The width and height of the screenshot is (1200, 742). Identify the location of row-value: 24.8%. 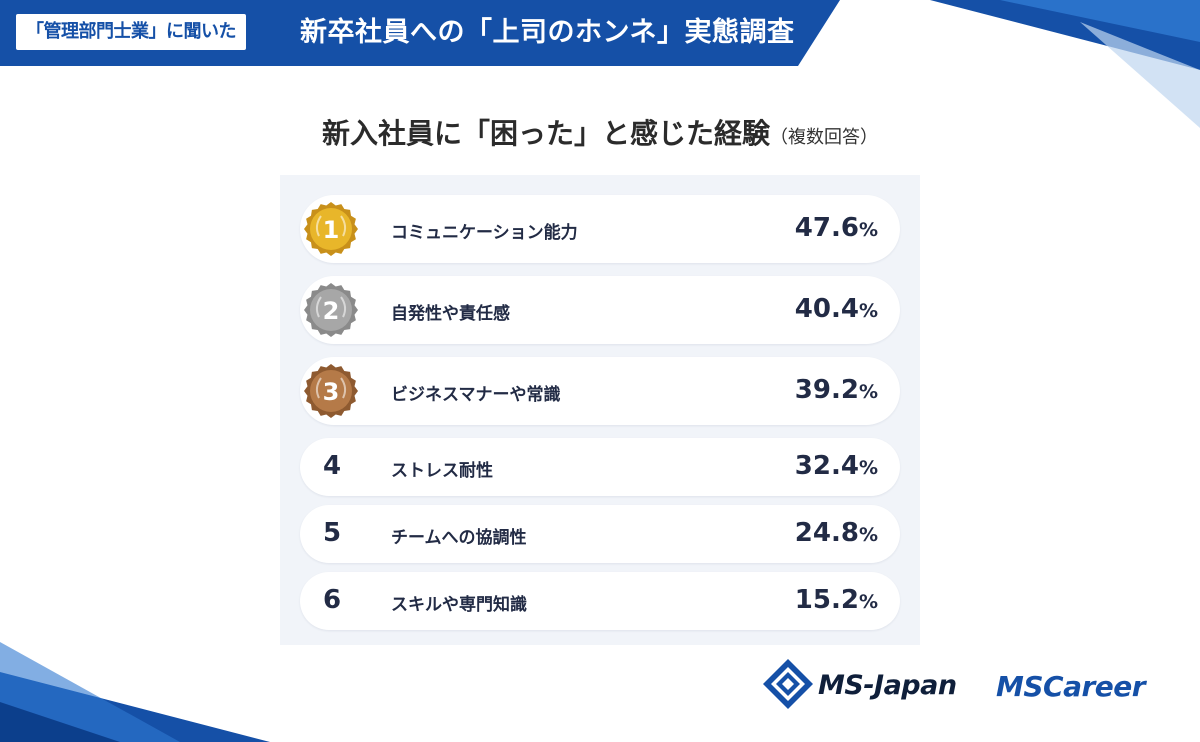
(836, 533).